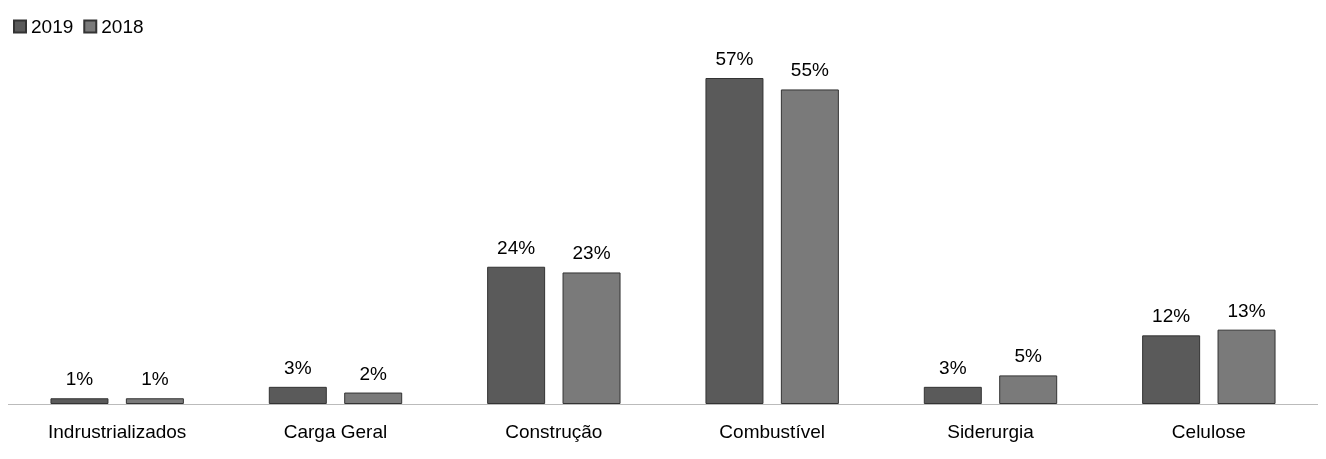 This screenshot has width=1326, height=459. I want to click on x-tick-label: Combustível, so click(772, 431).